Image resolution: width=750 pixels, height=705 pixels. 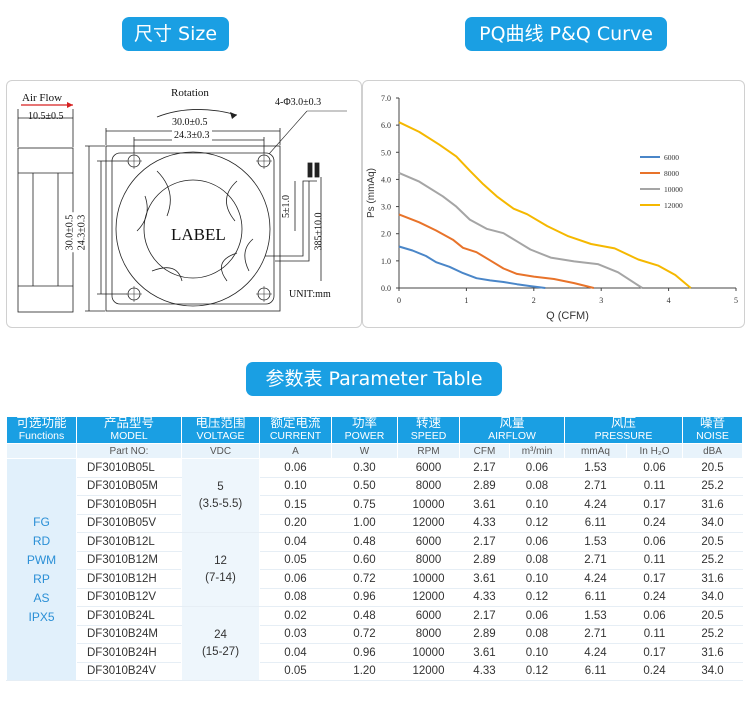 What do you see at coordinates (364, 430) in the screenshot?
I see `header-cell: 功率 POWER` at bounding box center [364, 430].